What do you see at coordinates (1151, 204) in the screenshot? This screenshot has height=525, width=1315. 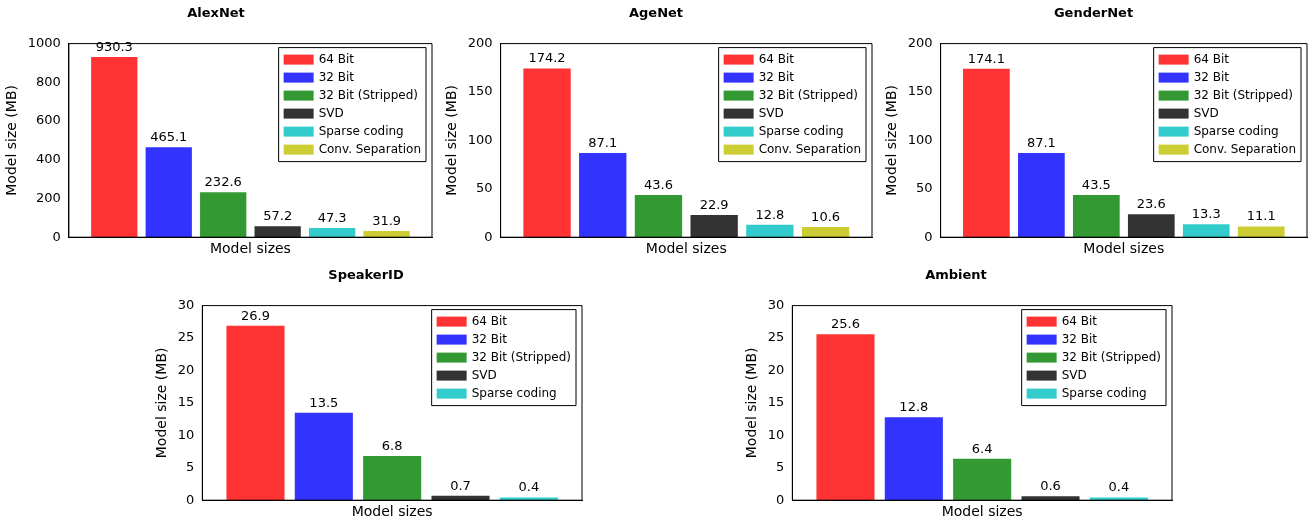 I see `data-label: 23.6` at bounding box center [1151, 204].